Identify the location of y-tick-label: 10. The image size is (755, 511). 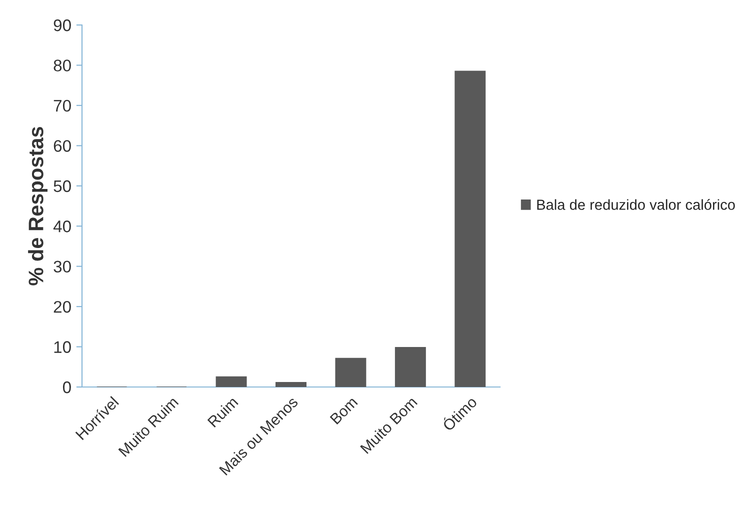
(62, 347).